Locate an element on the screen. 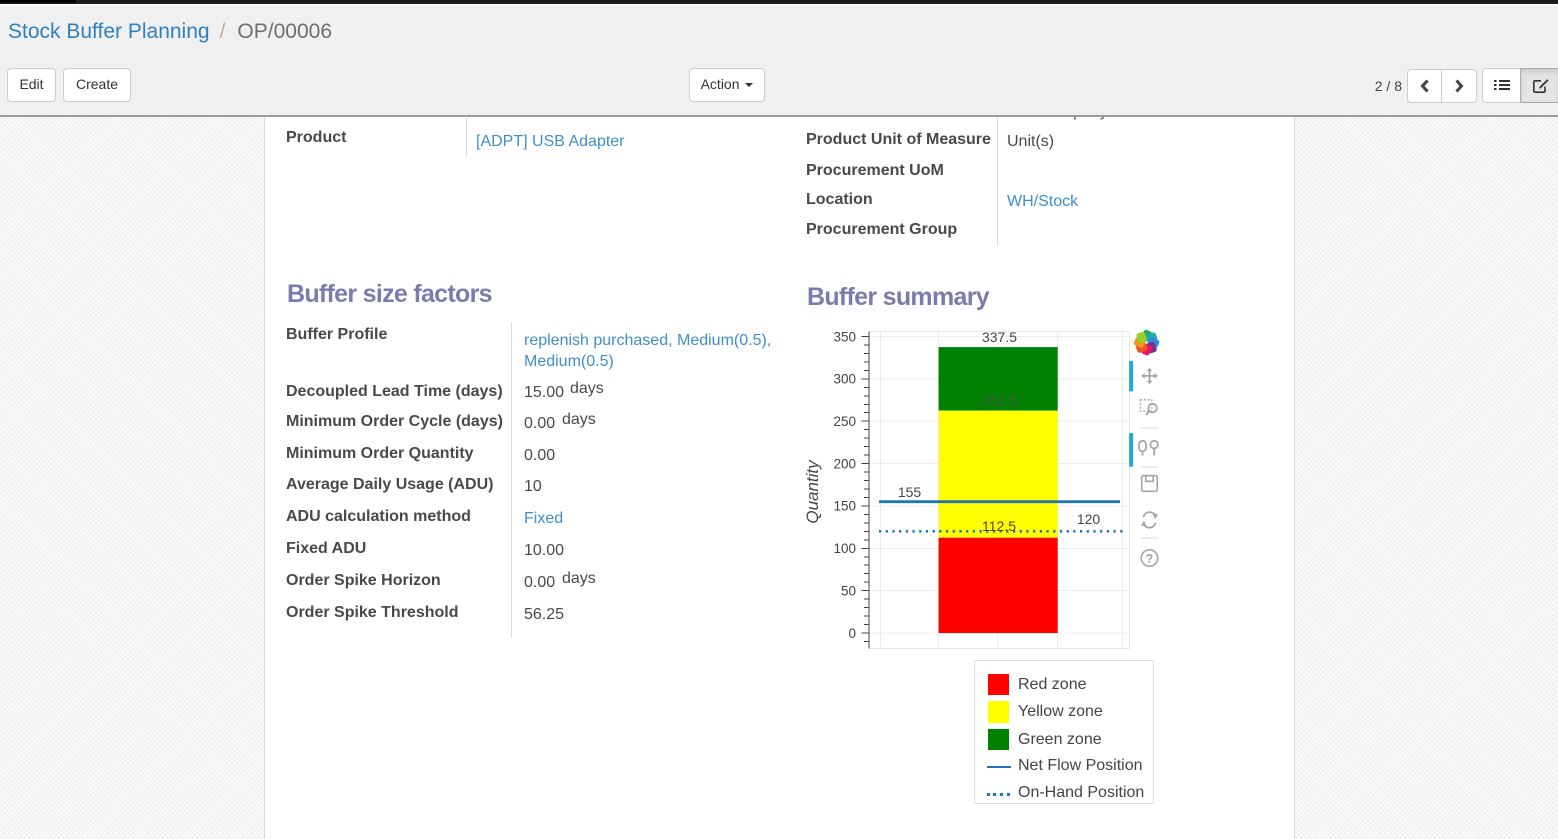 The width and height of the screenshot is (1558, 839). svg-text: 112.5 is located at coordinates (999, 526).